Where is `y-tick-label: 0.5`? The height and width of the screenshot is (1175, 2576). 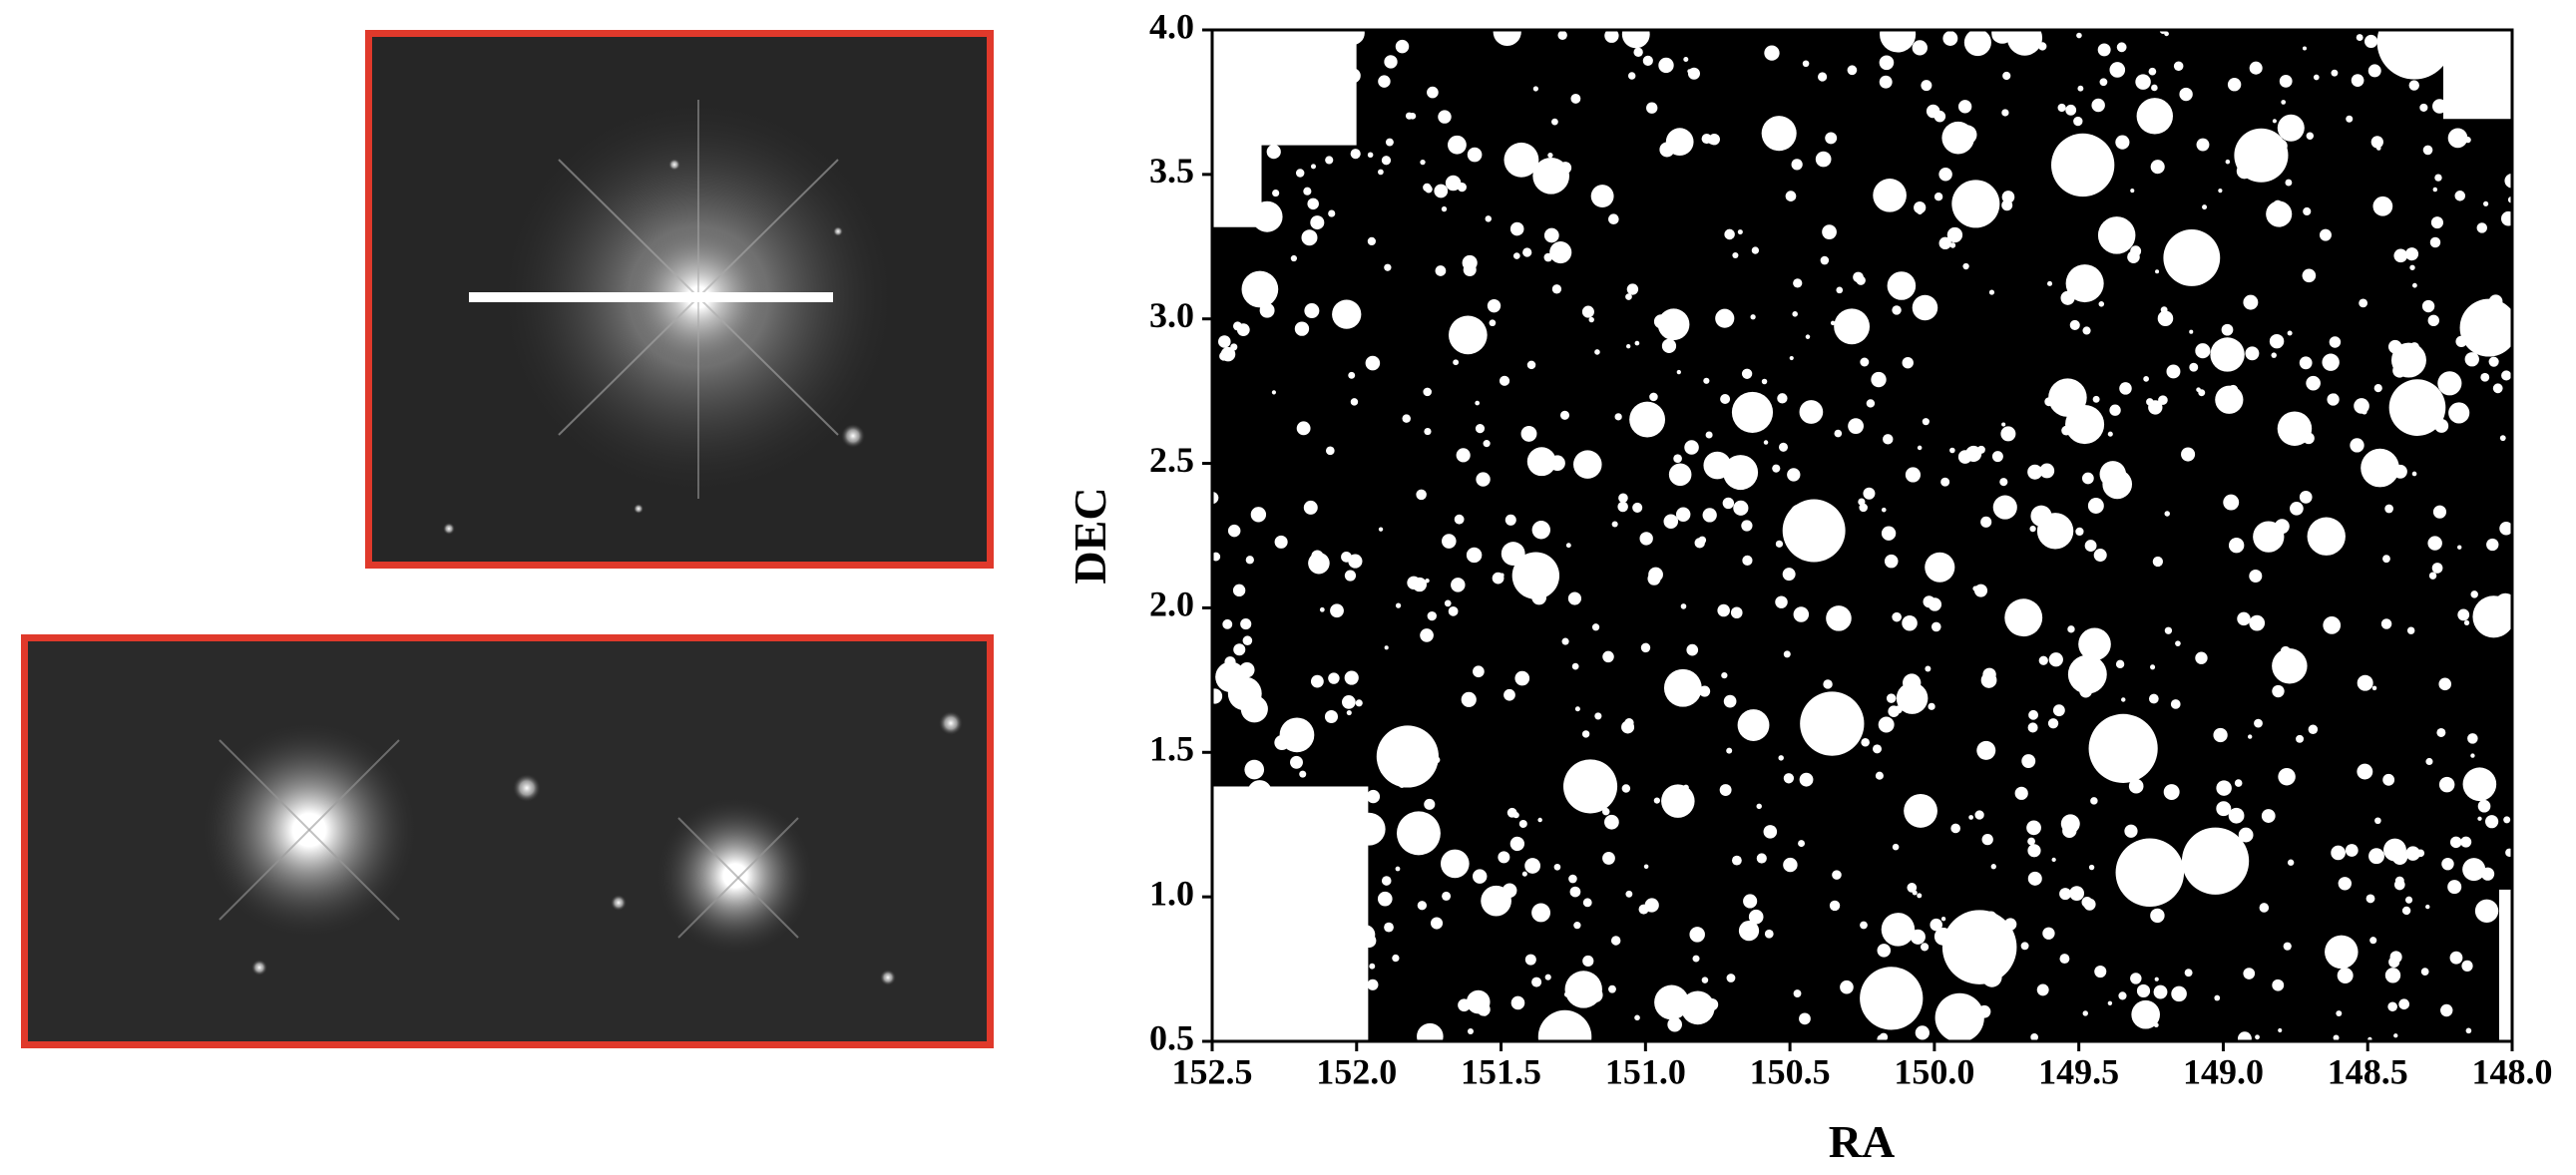
y-tick-label: 0.5 is located at coordinates (1171, 1037).